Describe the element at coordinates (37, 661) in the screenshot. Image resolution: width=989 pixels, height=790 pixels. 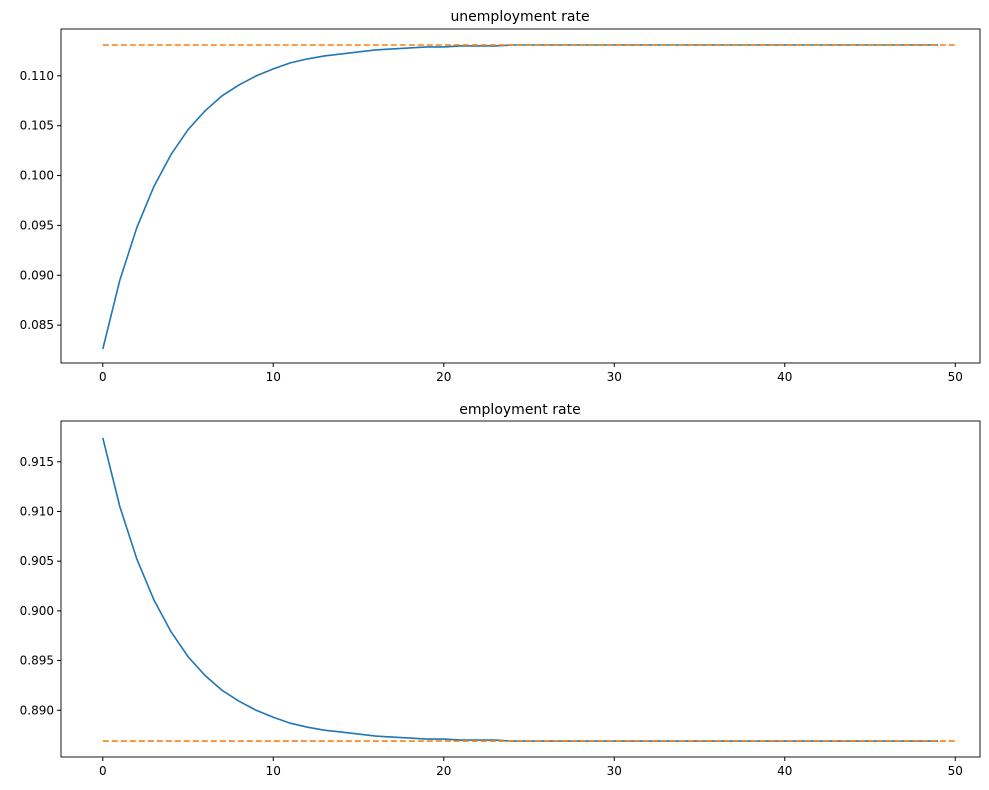
I see `y-tick-label: 0.895` at that location.